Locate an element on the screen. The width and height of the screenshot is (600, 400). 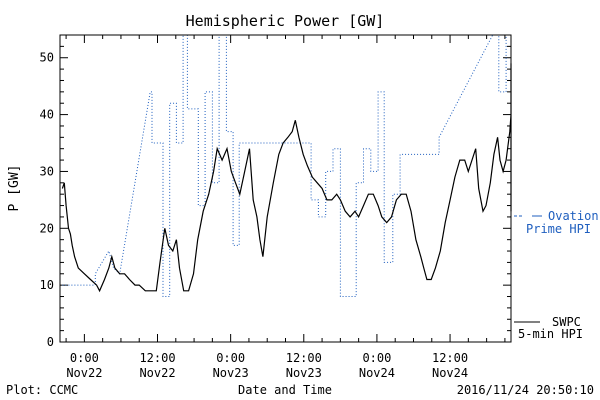
plot-credit: Plot: CCMC is located at coordinates (42, 390).